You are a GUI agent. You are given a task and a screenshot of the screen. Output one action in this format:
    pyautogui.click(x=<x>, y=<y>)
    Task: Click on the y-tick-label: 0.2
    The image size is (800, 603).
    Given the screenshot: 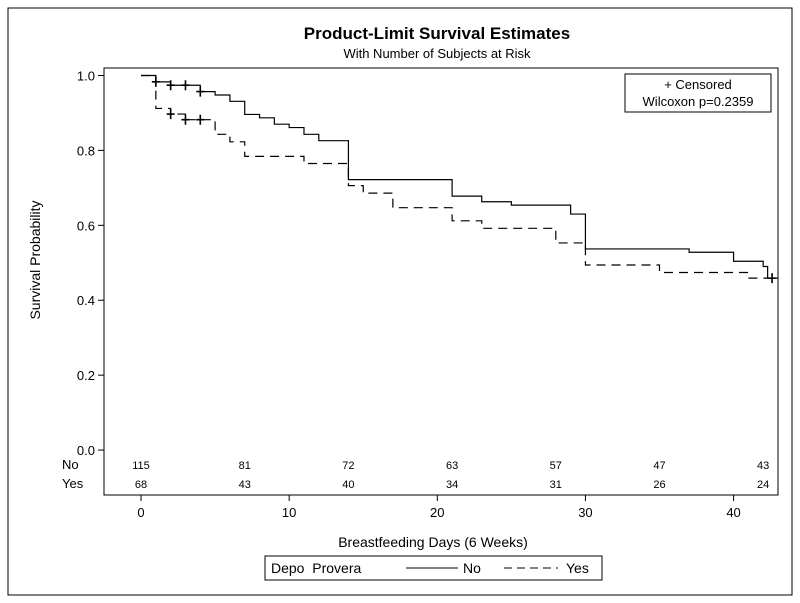 What is the action you would take?
    pyautogui.click(x=86, y=375)
    